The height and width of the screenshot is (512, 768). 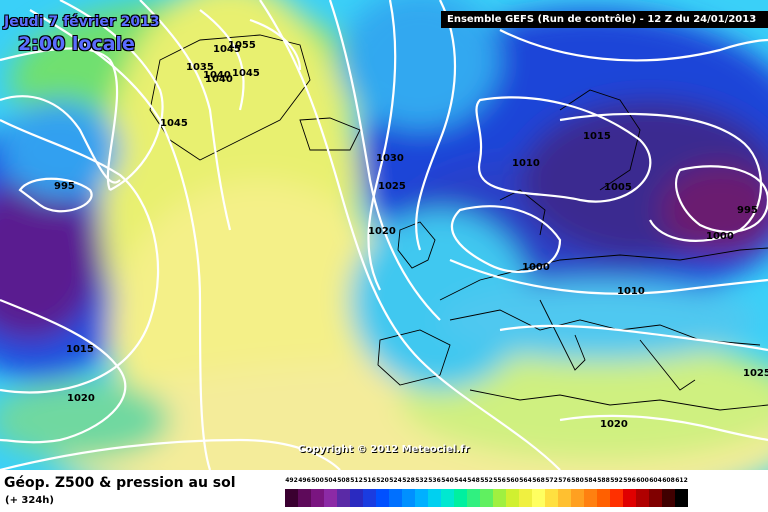 What do you see at coordinates (434, 480) in the screenshot?
I see `legend-value: 536` at bounding box center [434, 480].